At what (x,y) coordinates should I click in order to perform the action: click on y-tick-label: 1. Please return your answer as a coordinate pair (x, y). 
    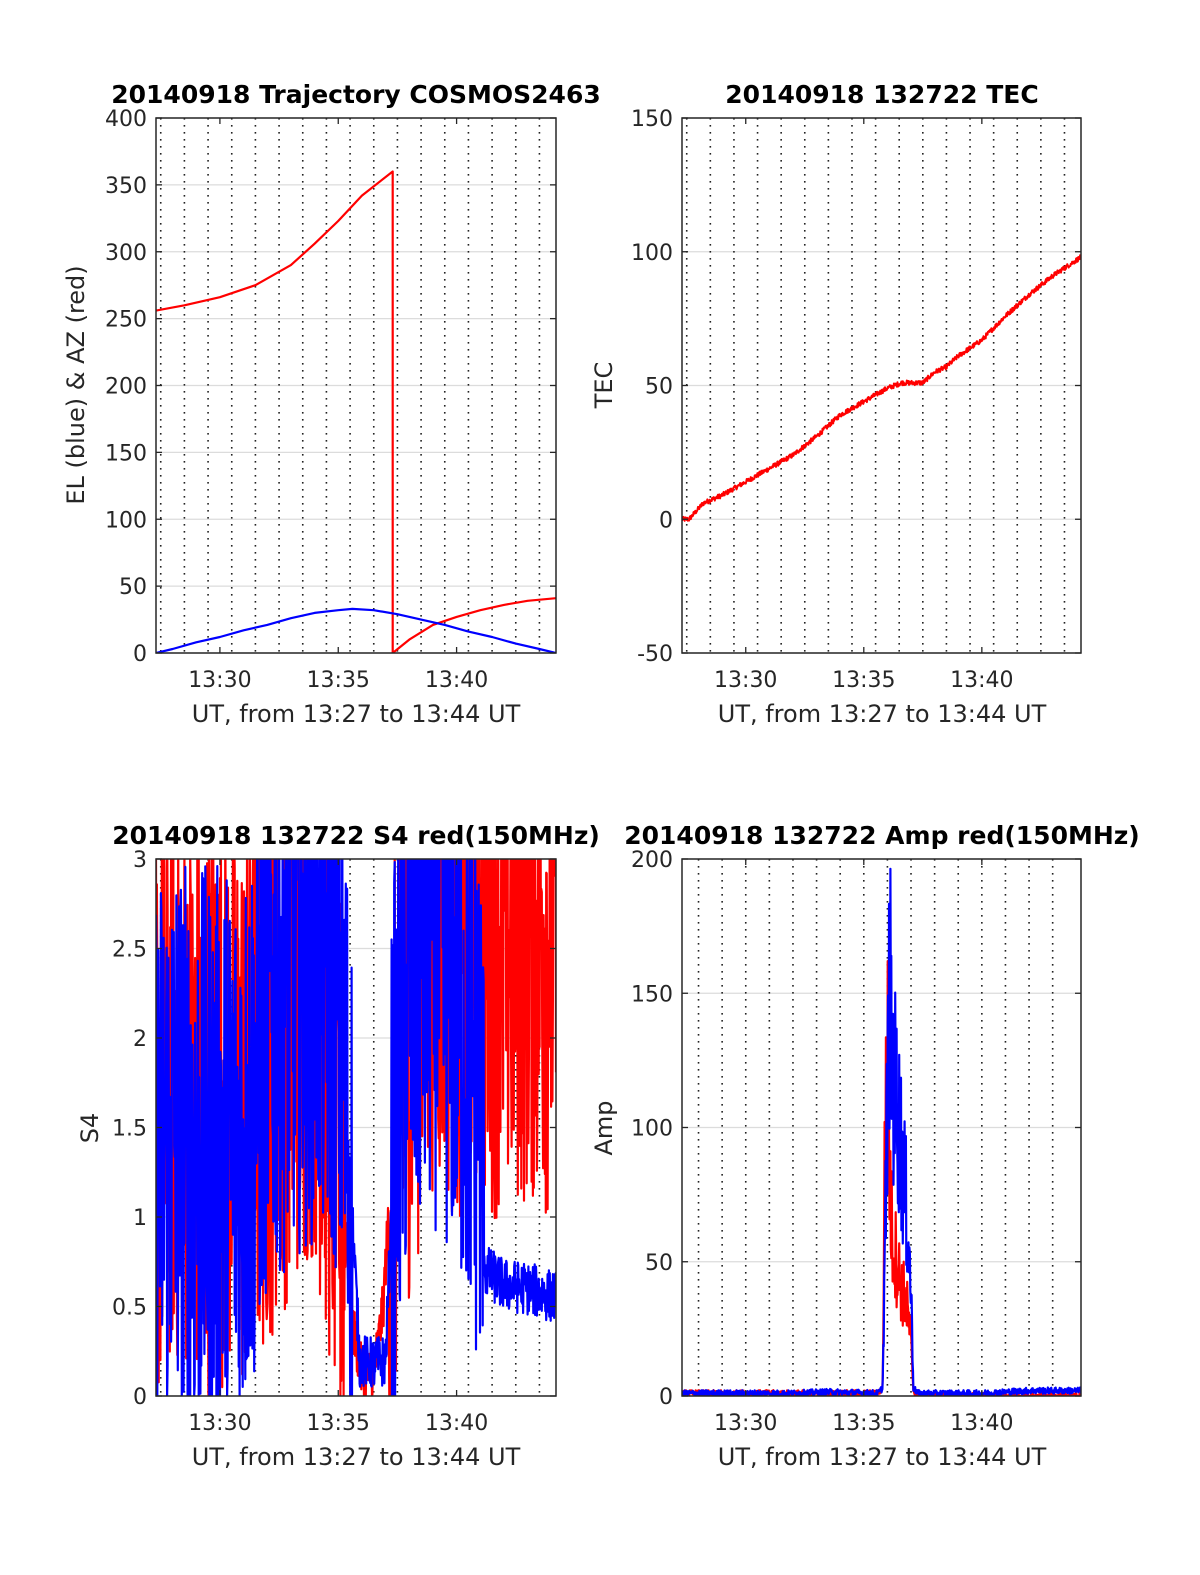
    Looking at the image, I should click on (140, 1218).